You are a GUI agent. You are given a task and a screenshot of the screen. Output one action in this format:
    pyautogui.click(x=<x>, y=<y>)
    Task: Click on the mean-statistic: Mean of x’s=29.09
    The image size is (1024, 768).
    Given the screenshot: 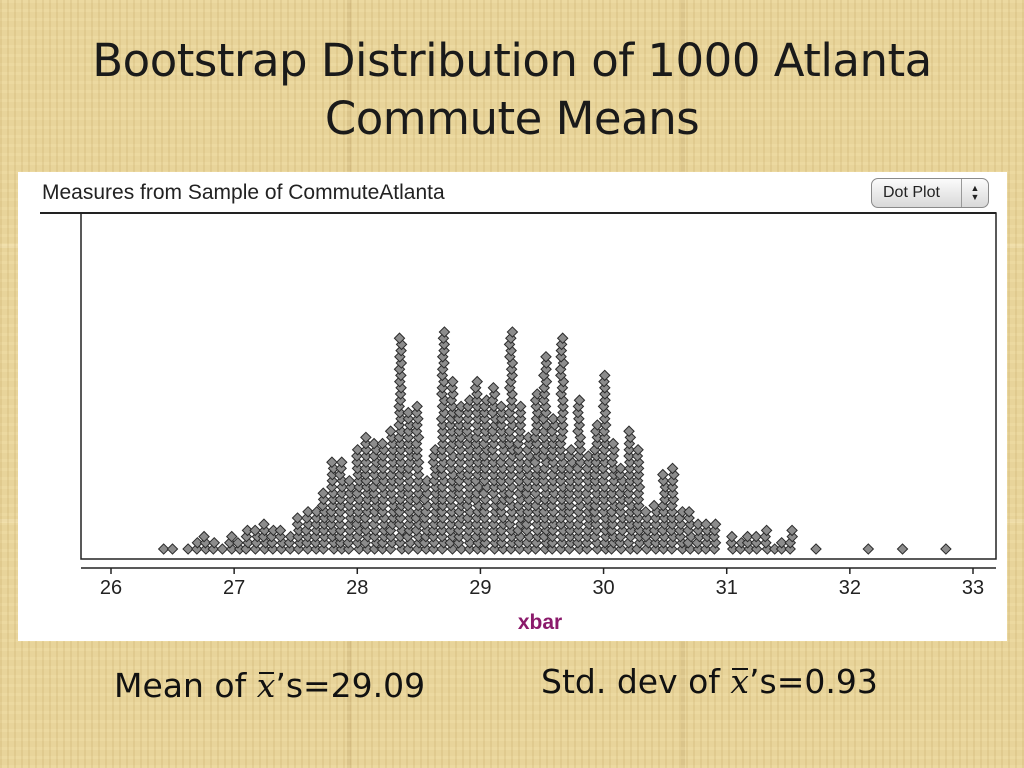 What is the action you would take?
    pyautogui.click(x=269, y=685)
    